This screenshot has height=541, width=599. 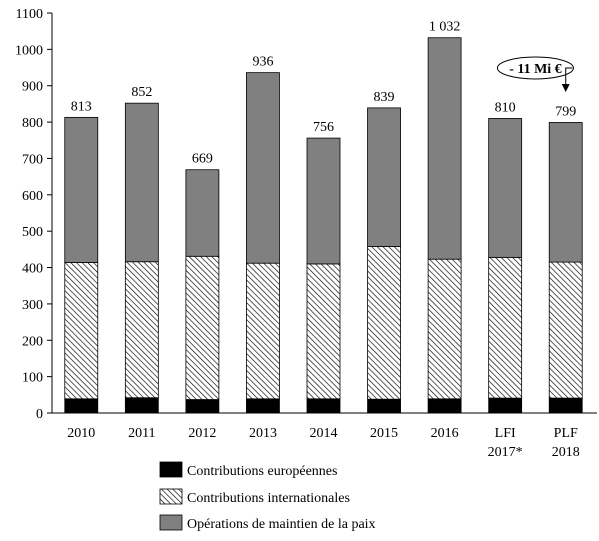 What do you see at coordinates (32, 87) in the screenshot?
I see `y-tick-label: 900` at bounding box center [32, 87].